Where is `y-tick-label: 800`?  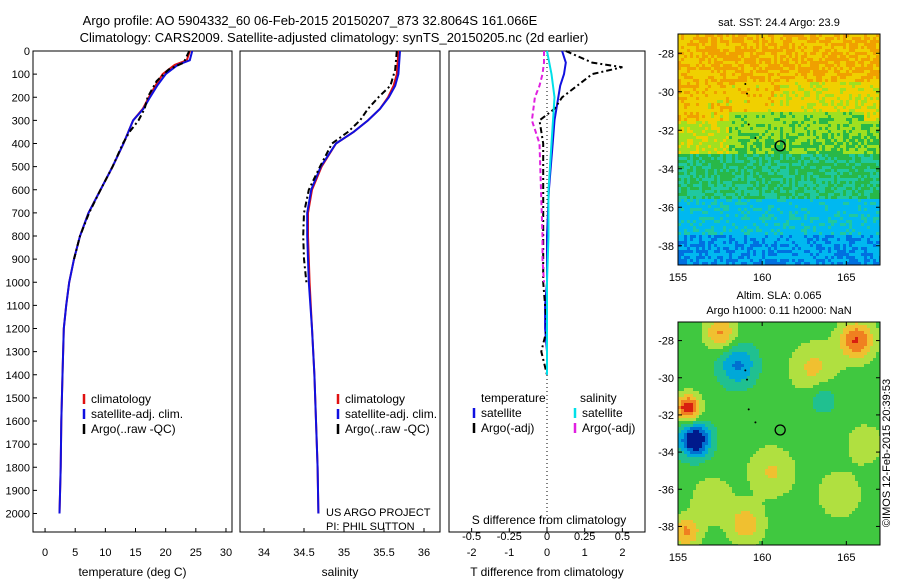
y-tick-label: 800 is located at coordinates (21, 237).